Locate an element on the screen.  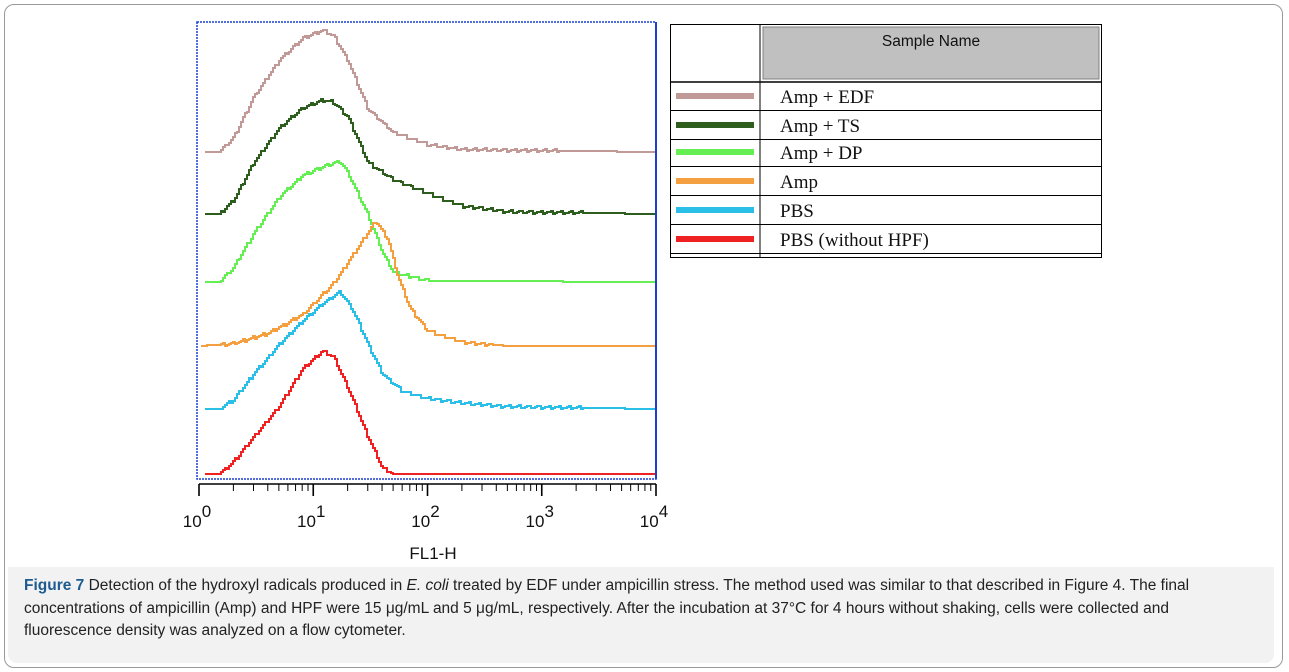
caption-label: Figure 7 is located at coordinates (54, 585).